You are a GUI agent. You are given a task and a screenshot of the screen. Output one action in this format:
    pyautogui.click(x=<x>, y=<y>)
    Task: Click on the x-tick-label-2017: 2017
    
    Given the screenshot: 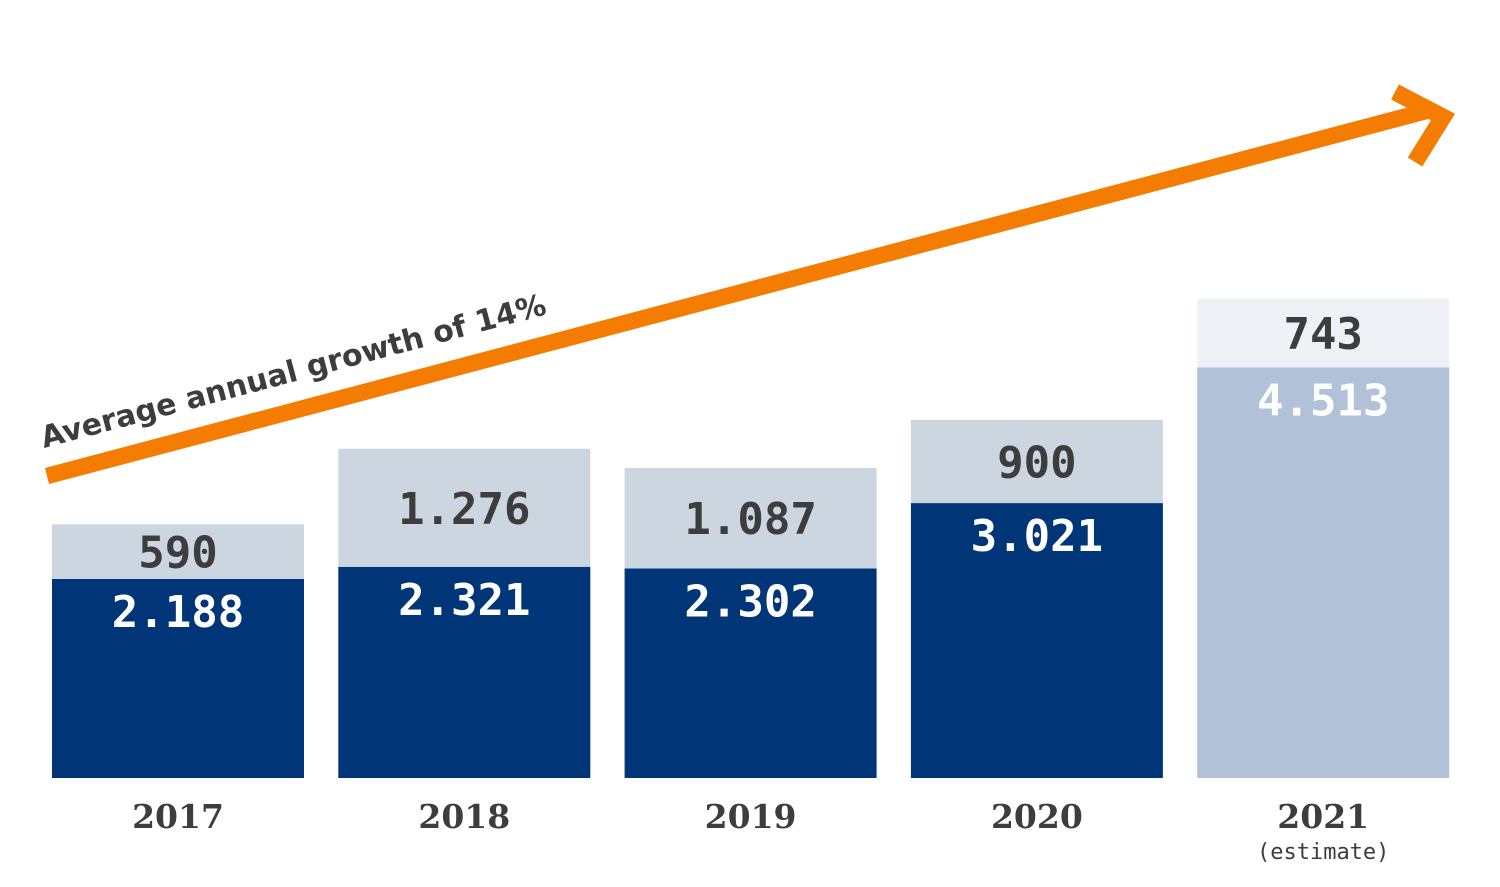 What is the action you would take?
    pyautogui.click(x=178, y=816)
    